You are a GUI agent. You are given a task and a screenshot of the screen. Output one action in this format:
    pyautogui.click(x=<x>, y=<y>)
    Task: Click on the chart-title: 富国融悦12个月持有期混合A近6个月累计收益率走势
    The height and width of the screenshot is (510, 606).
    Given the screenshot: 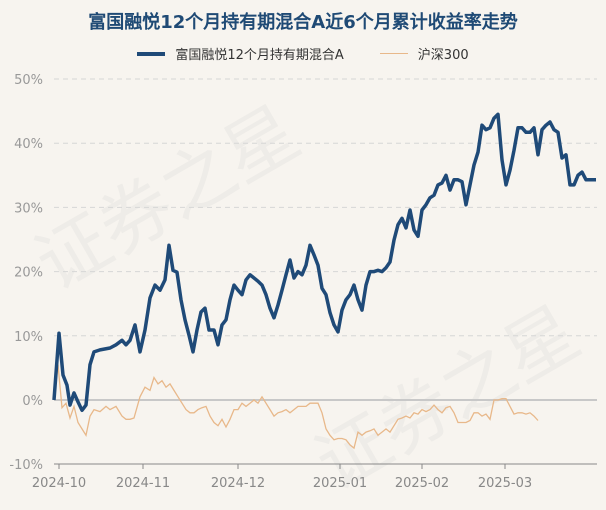 What is the action you would take?
    pyautogui.click(x=303, y=22)
    